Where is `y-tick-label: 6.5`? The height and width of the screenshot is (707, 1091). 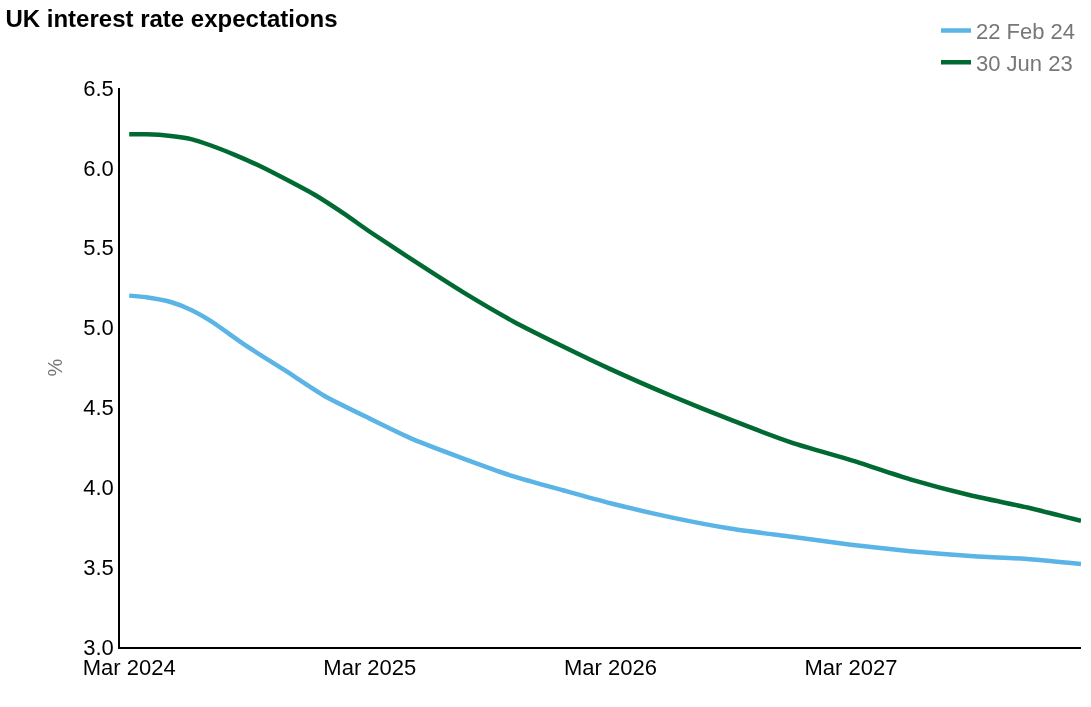 y-tick-label: 6.5 is located at coordinates (98, 88).